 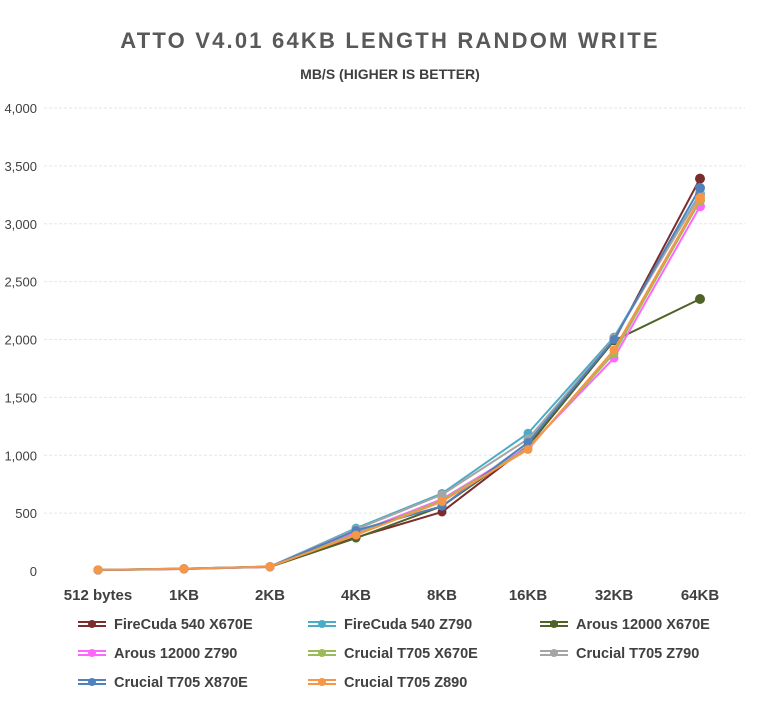 What do you see at coordinates (405, 683) in the screenshot?
I see `legend-label: Crucial T705 Z890` at bounding box center [405, 683].